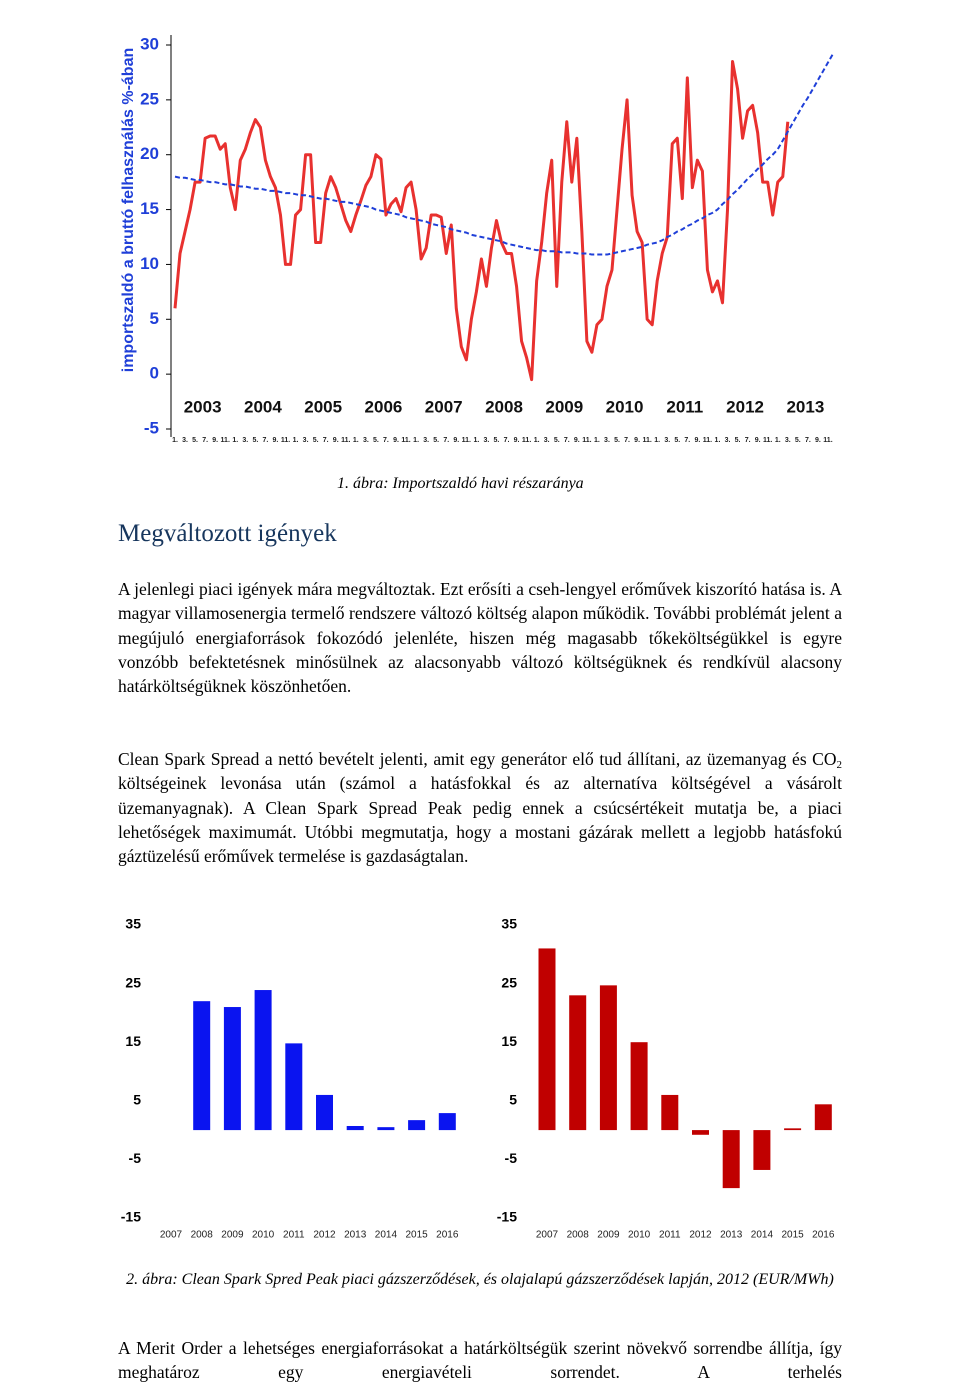 Image resolution: width=960 pixels, height=1396 pixels. I want to click on y-tick-label: 0, so click(154, 373).